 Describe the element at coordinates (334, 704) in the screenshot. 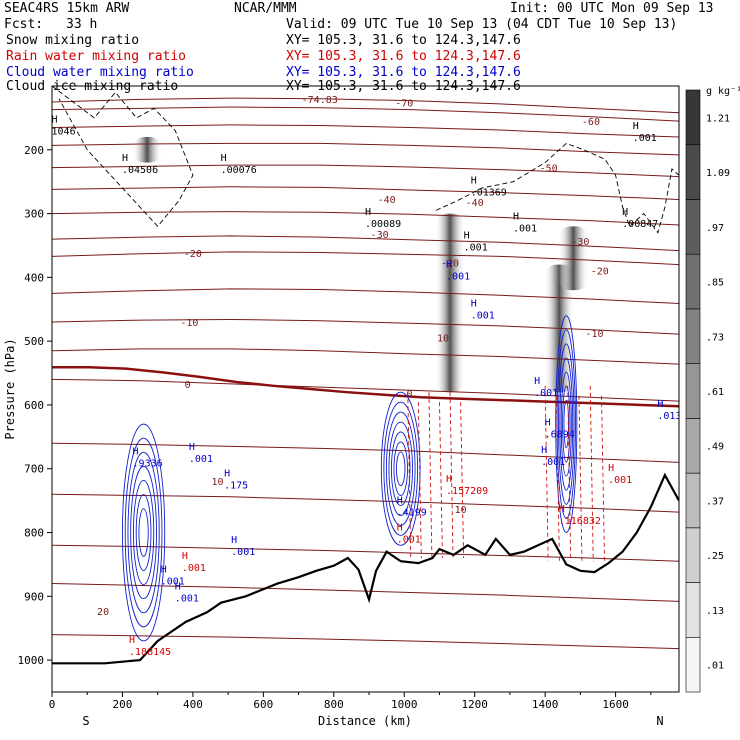

I see `x-tick-label: 800` at that location.